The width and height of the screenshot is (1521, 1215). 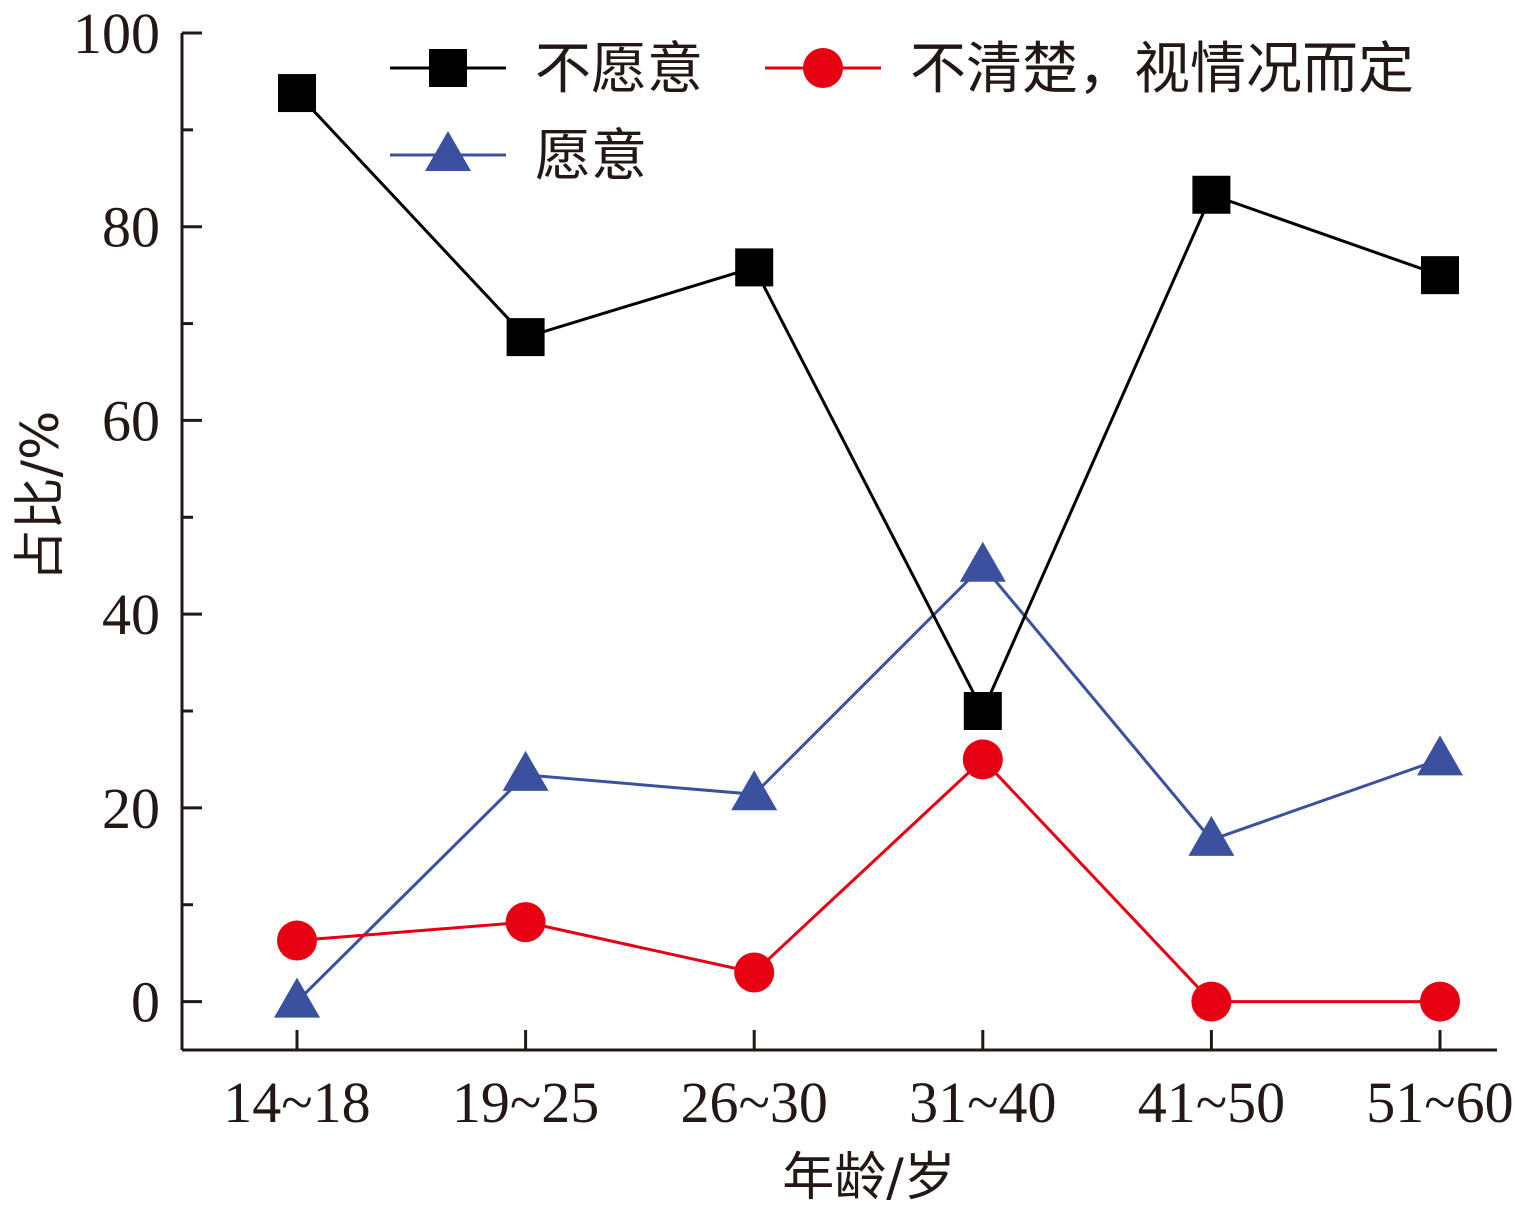 What do you see at coordinates (518, 156) in the screenshot?
I see `legend-item: 愿意` at bounding box center [518, 156].